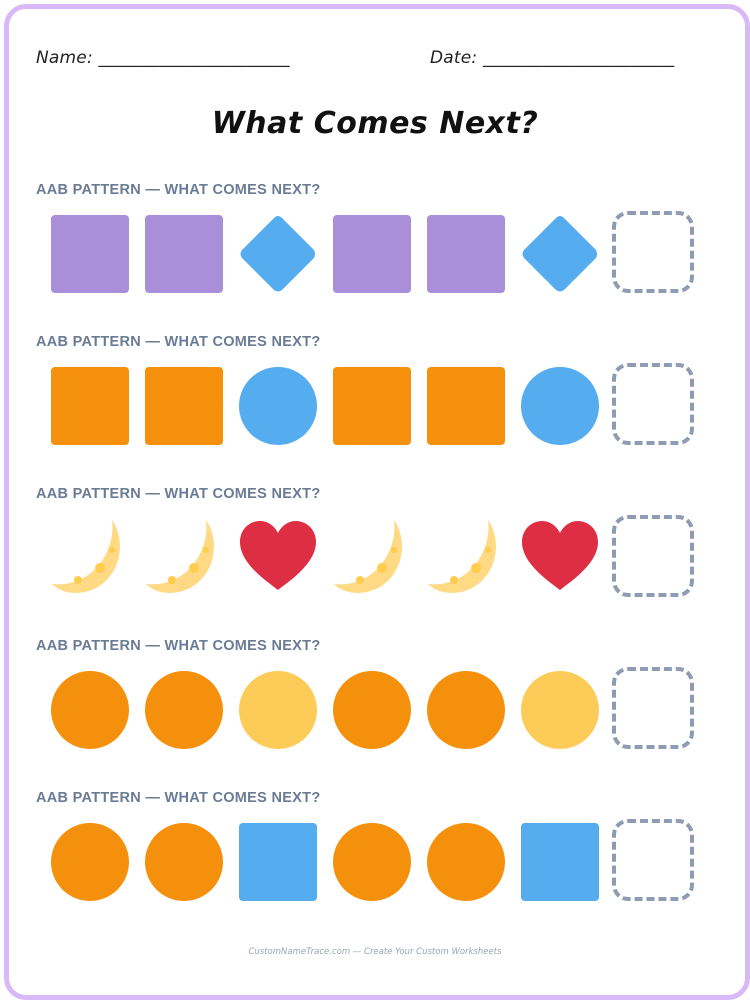  I want to click on page-title: What Comes Next?, so click(375, 123).